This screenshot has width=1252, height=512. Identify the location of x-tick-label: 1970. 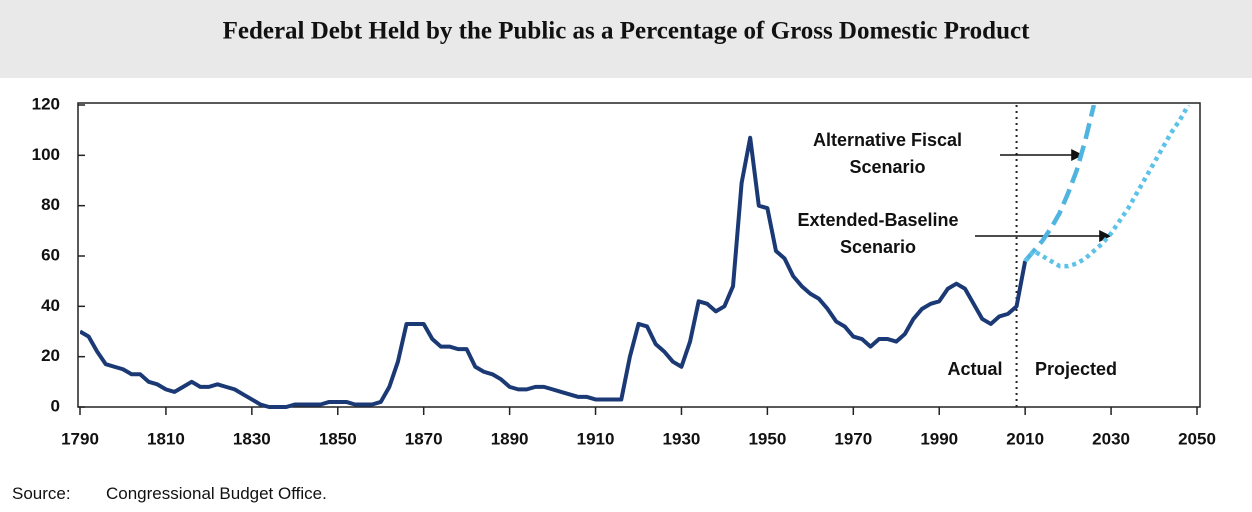
(853, 438).